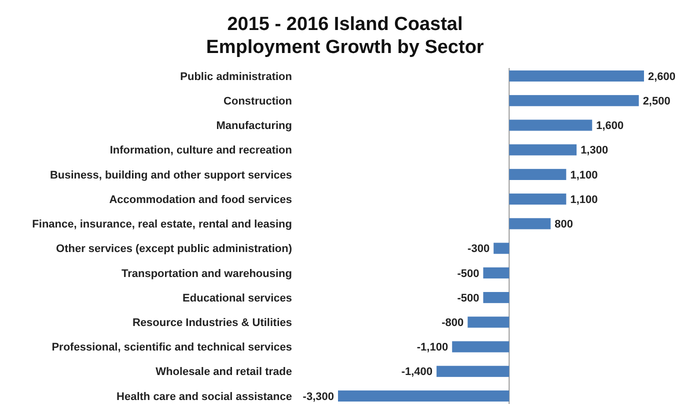 This screenshot has height=404, width=686. I want to click on data-label: 2,600, so click(662, 76).